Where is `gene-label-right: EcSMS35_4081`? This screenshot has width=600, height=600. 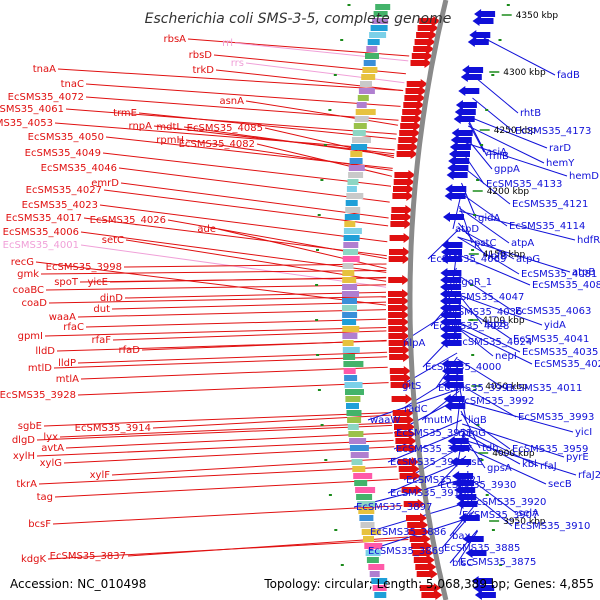 gene-label-right: EcSMS35_4081 is located at coordinates (559, 274).